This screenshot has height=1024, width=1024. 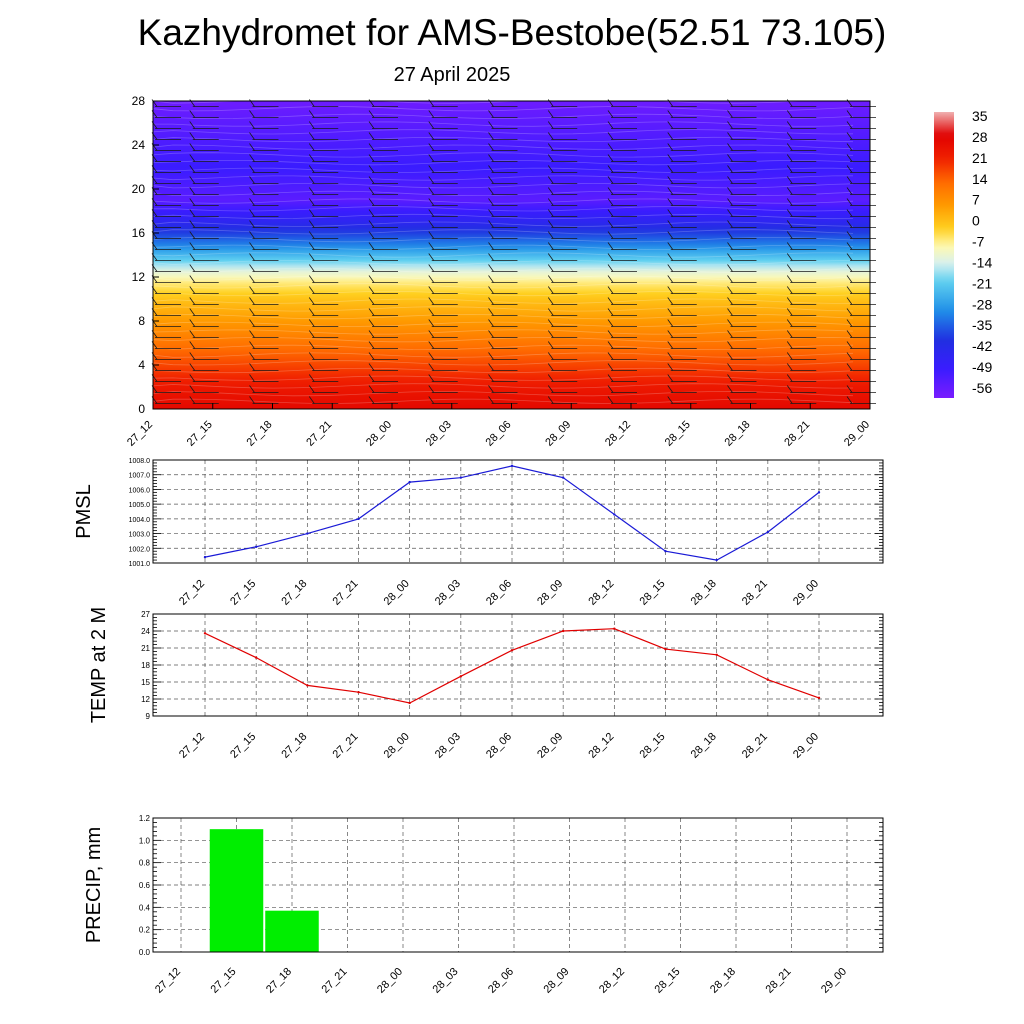 I want to click on precip-bar, so click(x=292, y=931).